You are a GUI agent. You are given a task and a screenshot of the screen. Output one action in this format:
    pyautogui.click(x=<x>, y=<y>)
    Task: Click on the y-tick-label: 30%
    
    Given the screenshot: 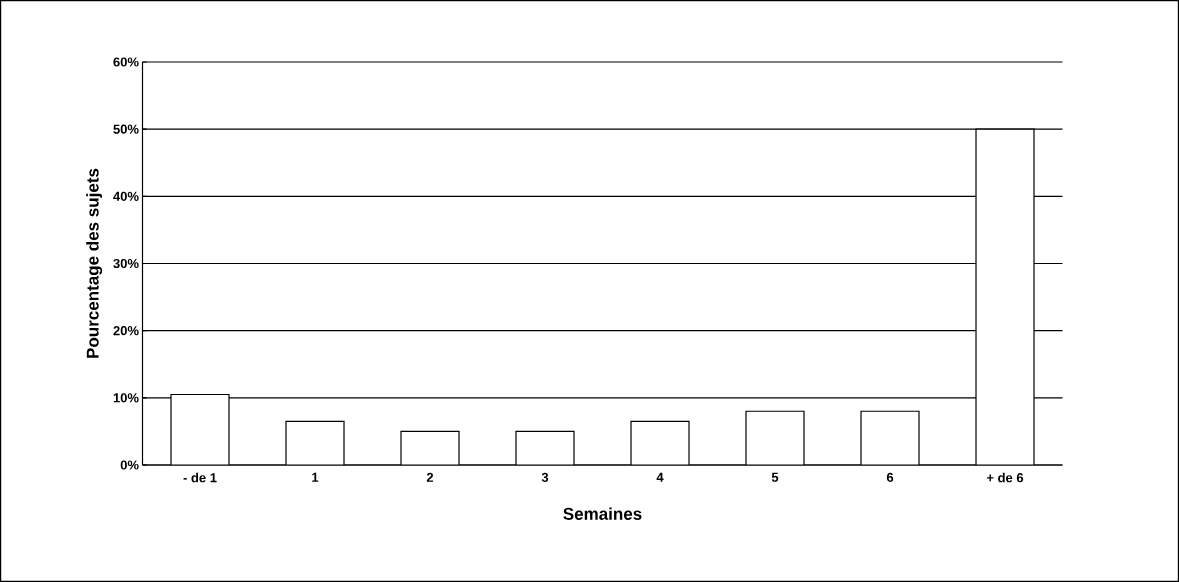 What is the action you would take?
    pyautogui.click(x=126, y=263)
    